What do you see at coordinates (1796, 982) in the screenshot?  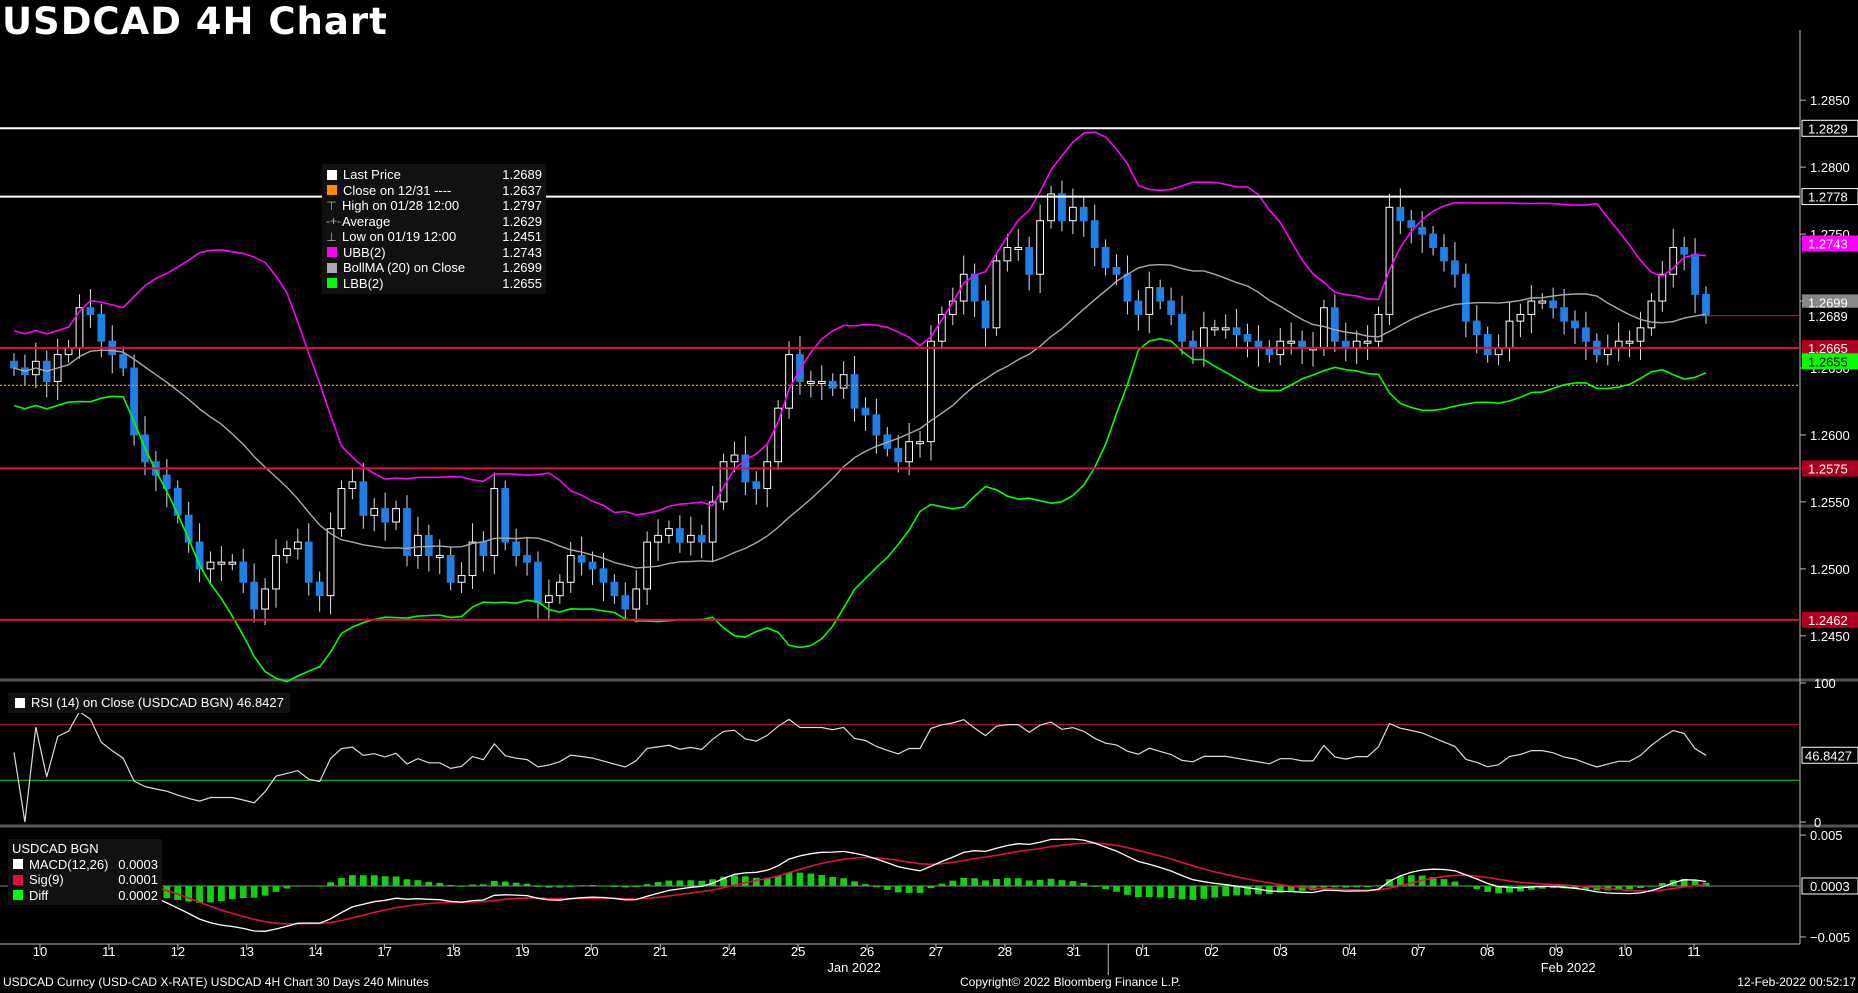 I see `footer-timestamp: 12-Feb-2022 00:52:17` at bounding box center [1796, 982].